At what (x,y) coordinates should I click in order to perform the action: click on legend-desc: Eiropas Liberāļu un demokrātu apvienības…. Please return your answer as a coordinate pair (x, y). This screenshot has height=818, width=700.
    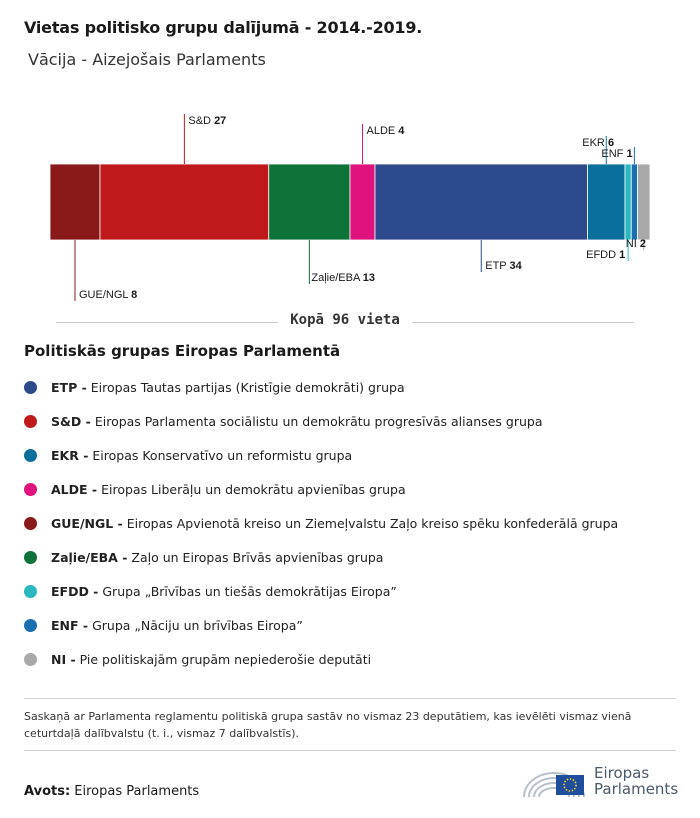
    Looking at the image, I should click on (253, 489).